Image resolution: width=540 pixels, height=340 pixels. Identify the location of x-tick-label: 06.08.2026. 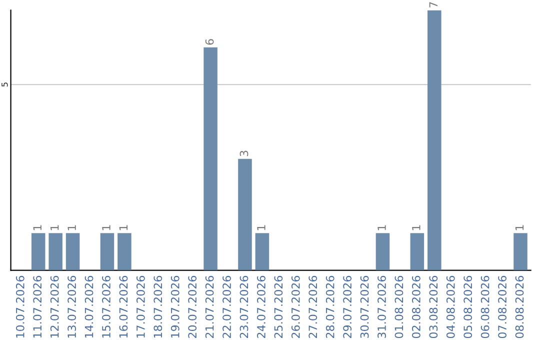
(485, 307).